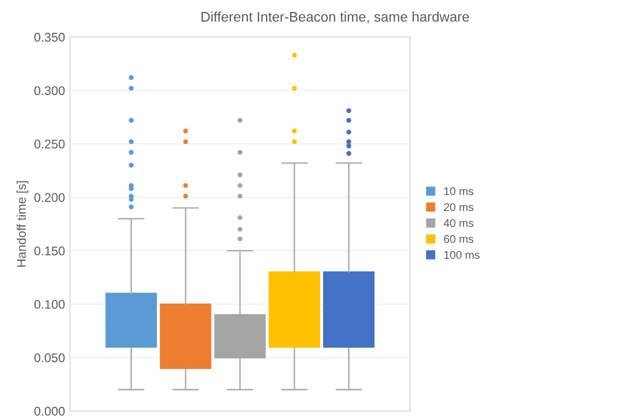  I want to click on legend-label: 100 ms, so click(462, 254).